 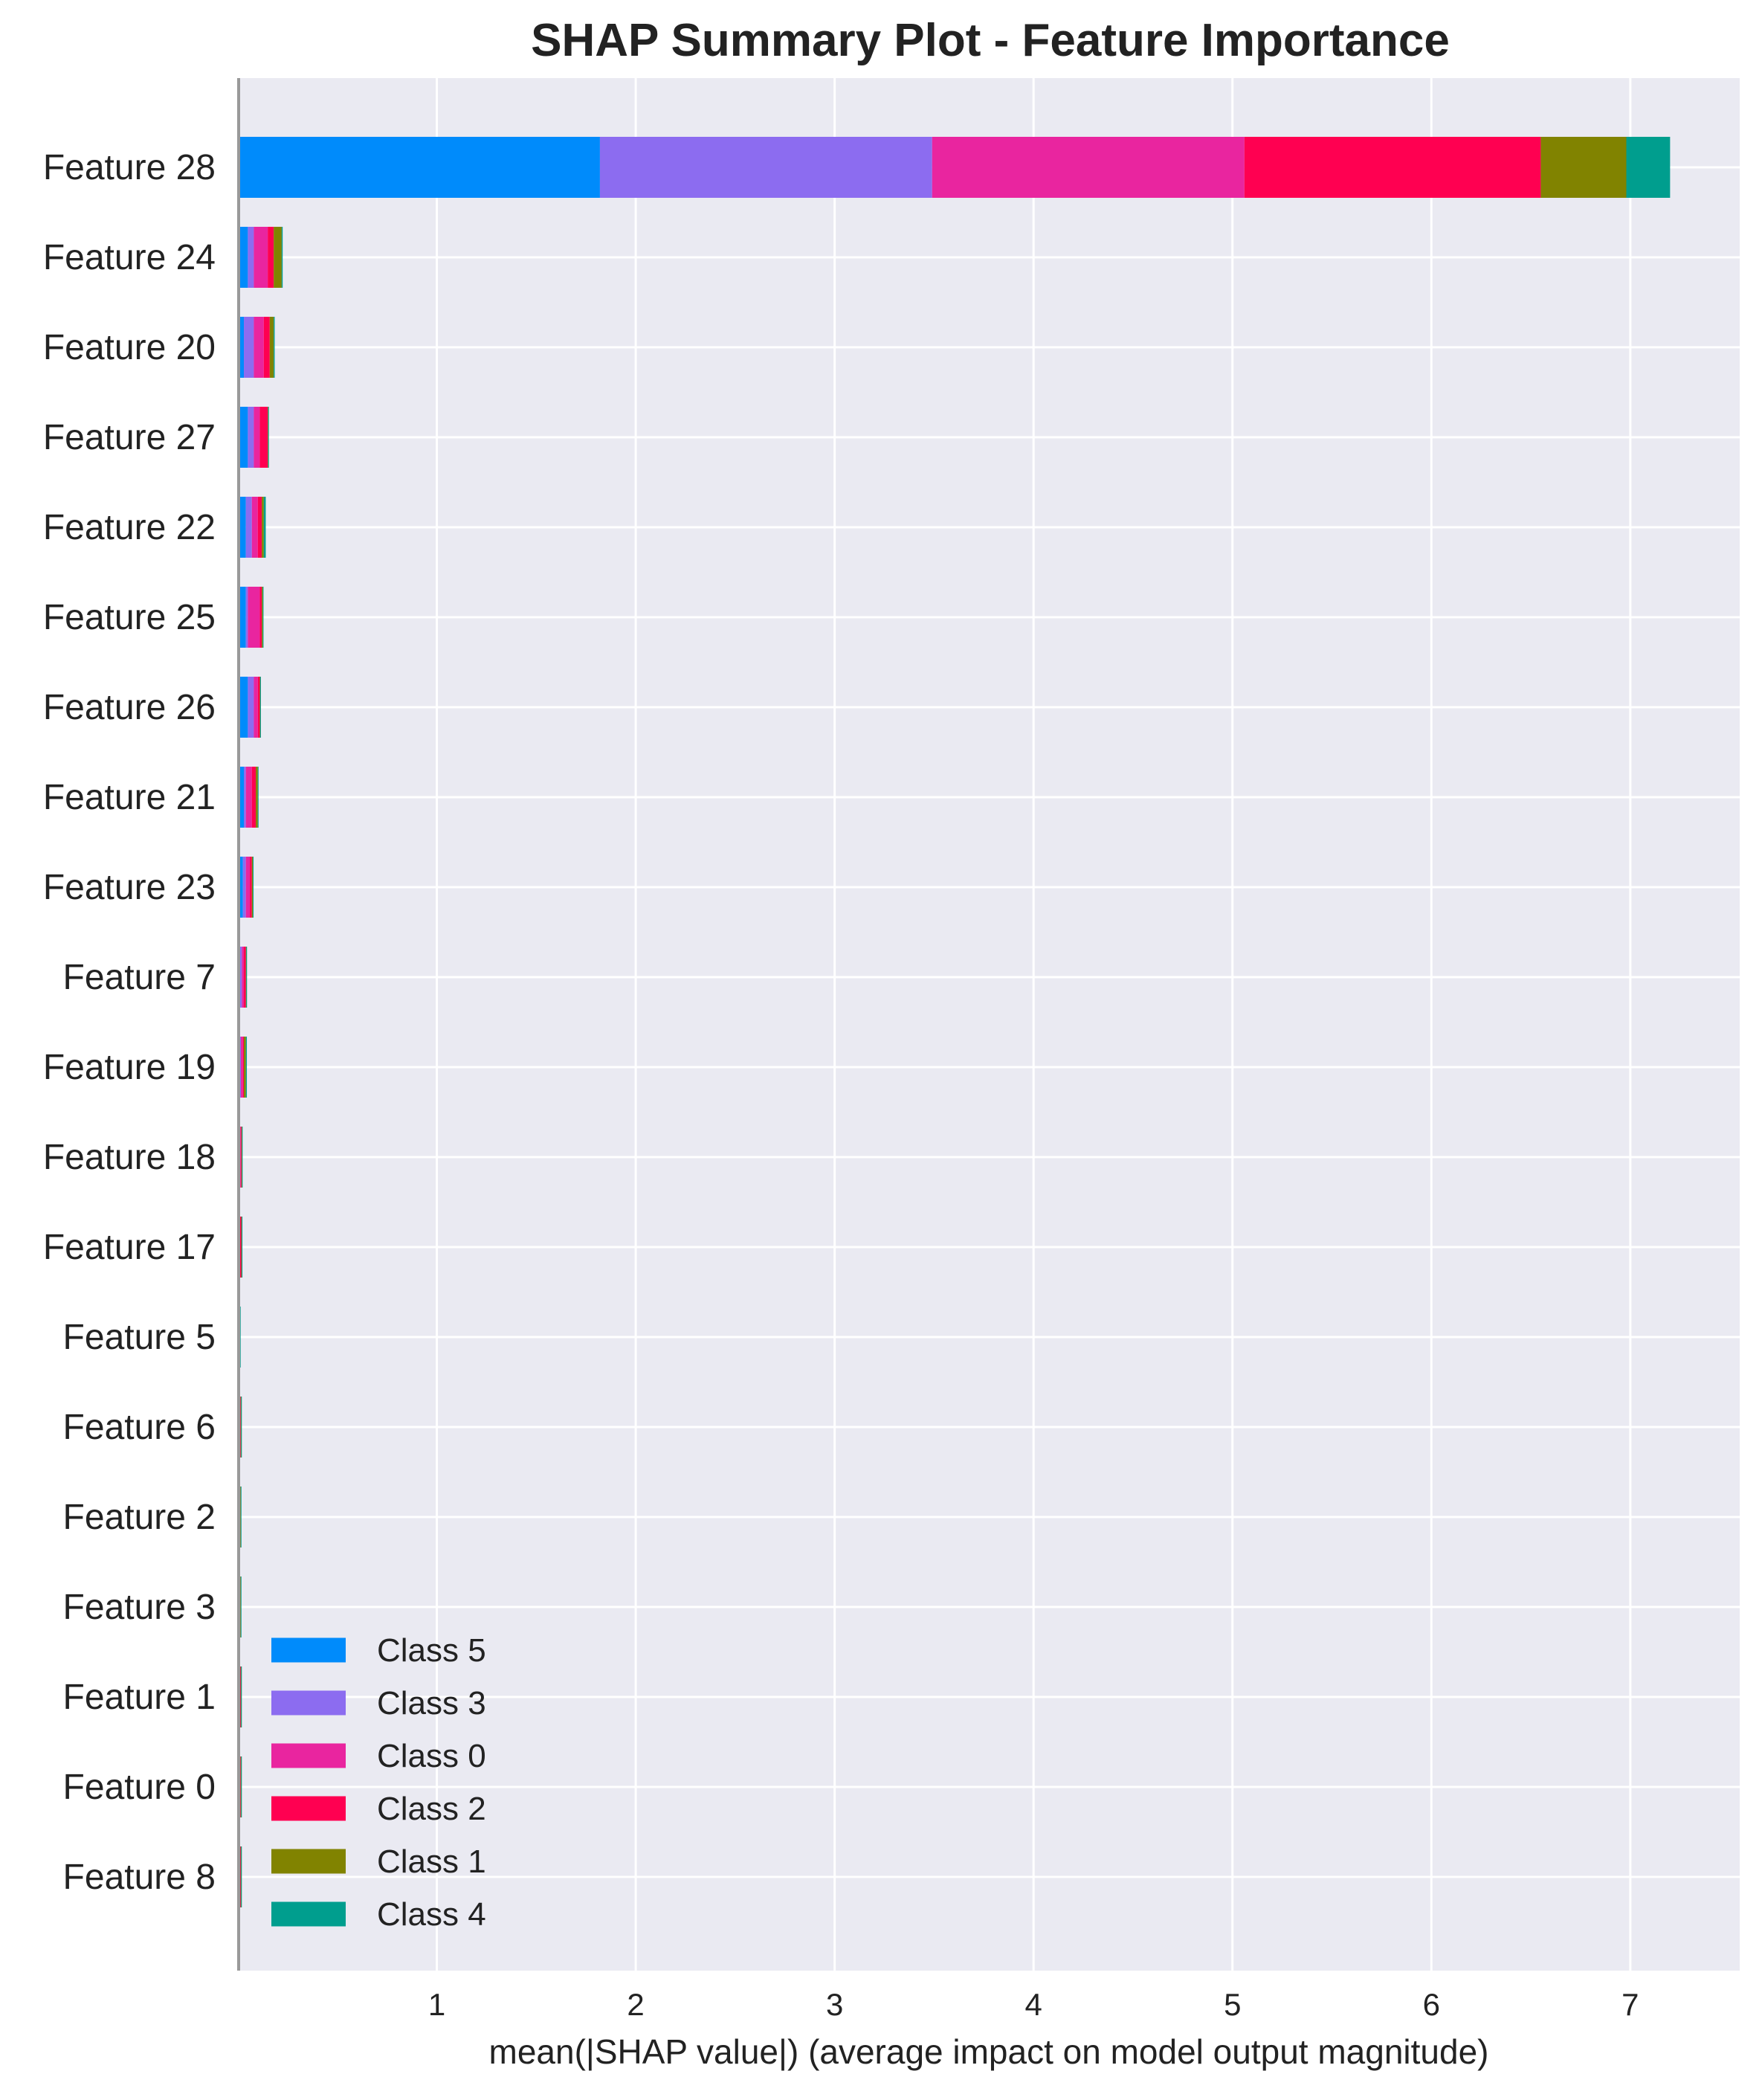 I want to click on legend-label: Class 1, so click(x=431, y=1861).